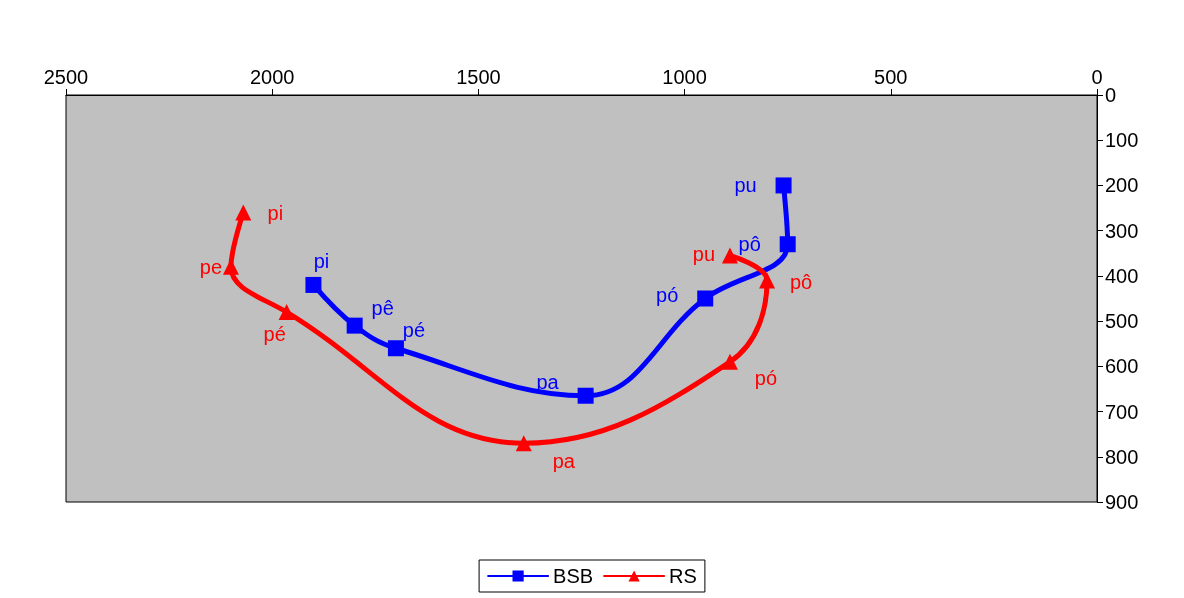 This screenshot has width=1184, height=598. Describe the element at coordinates (211, 266) in the screenshot. I see `annotation: pe` at that location.